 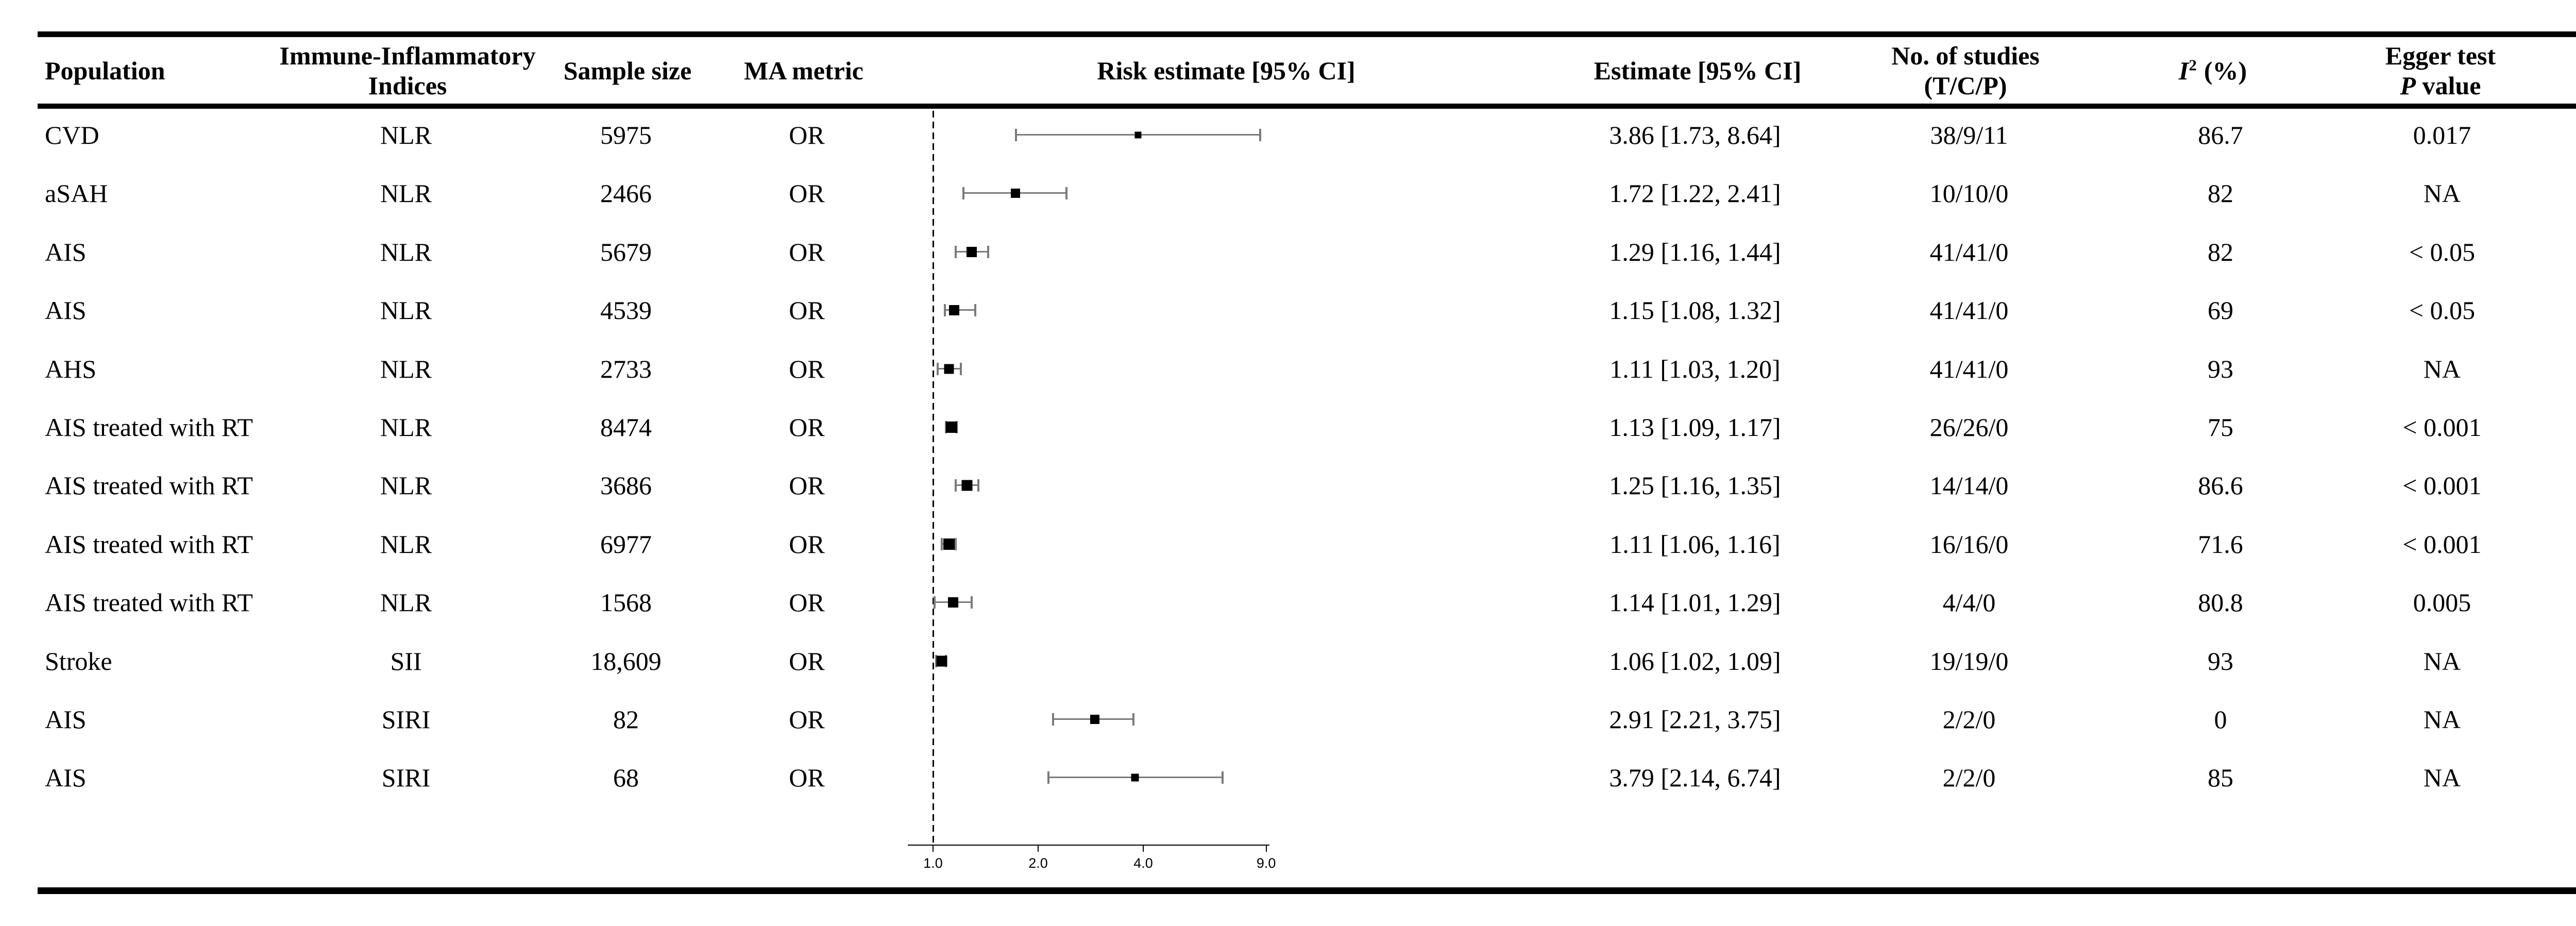 What do you see at coordinates (406, 661) in the screenshot?
I see `immune-index-cell: SII` at bounding box center [406, 661].